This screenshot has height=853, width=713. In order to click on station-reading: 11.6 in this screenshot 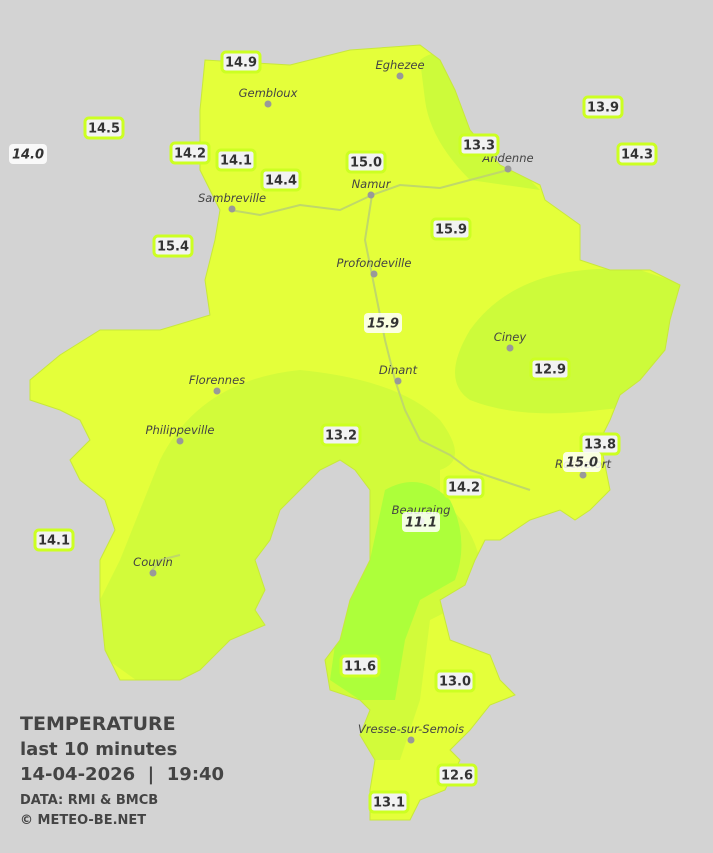, I will do `click(360, 667)`.